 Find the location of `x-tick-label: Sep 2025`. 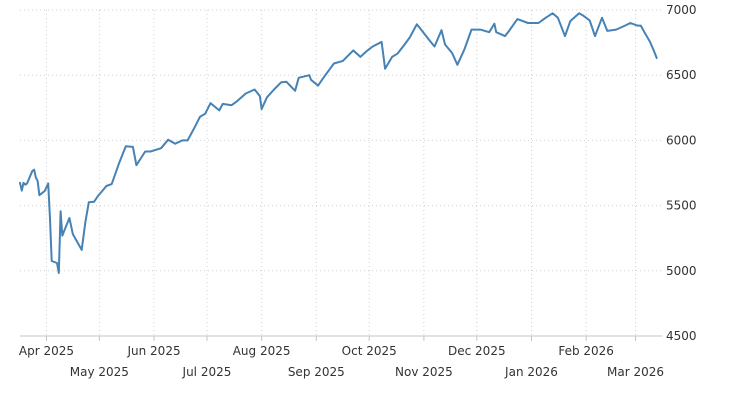

x-tick-label: Sep 2025 is located at coordinates (316, 372).